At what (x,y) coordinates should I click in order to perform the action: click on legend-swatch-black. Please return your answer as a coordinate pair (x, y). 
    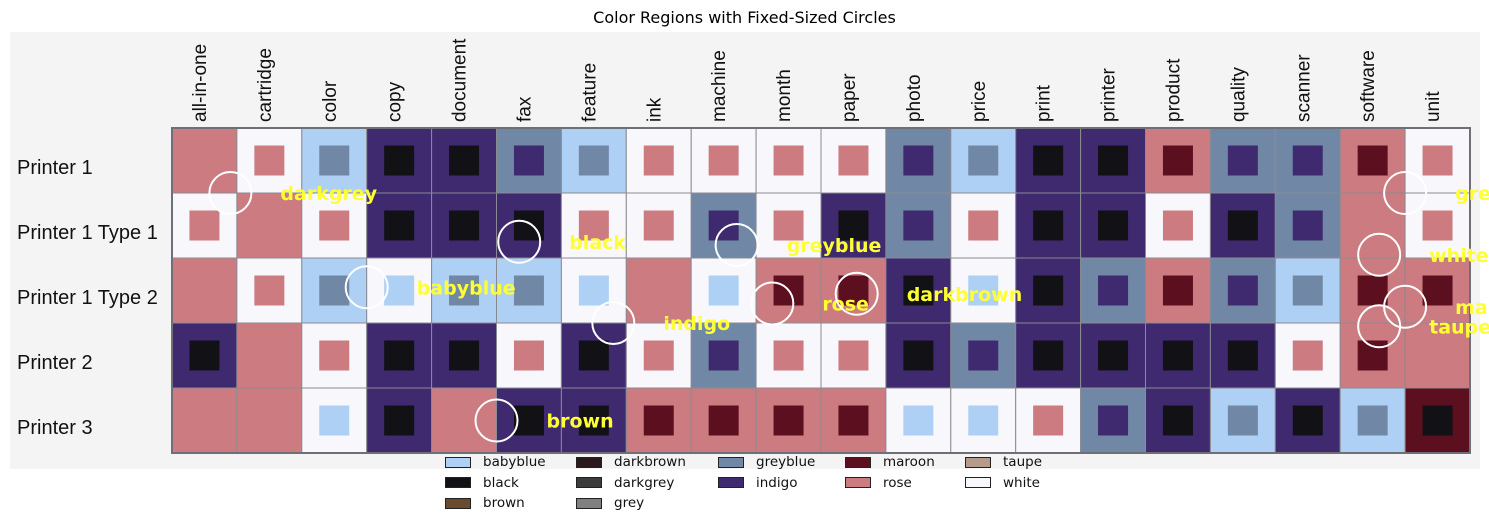
    Looking at the image, I should click on (458, 482).